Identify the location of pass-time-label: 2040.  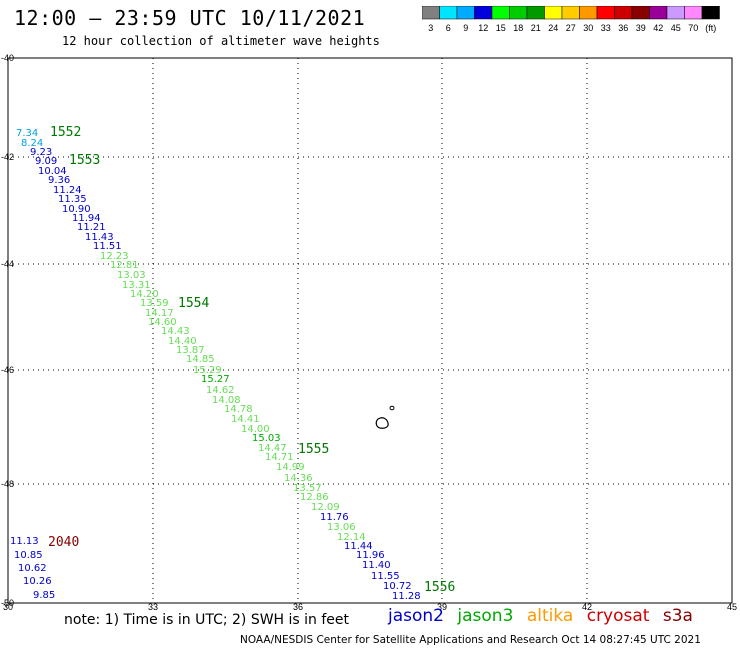
(63, 542).